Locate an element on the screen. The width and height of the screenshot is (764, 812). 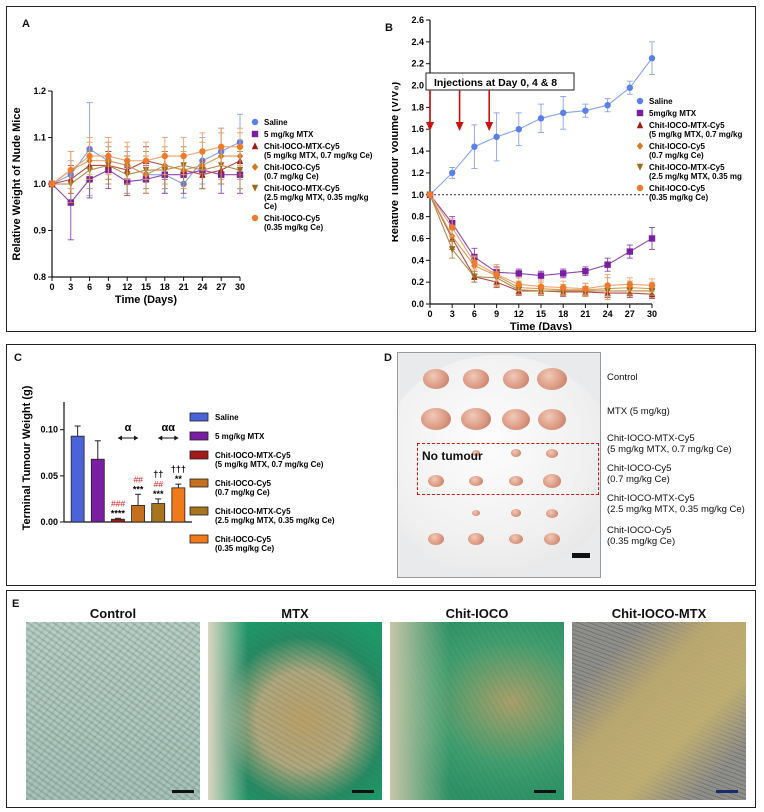
micrograph-control is located at coordinates (113, 711).